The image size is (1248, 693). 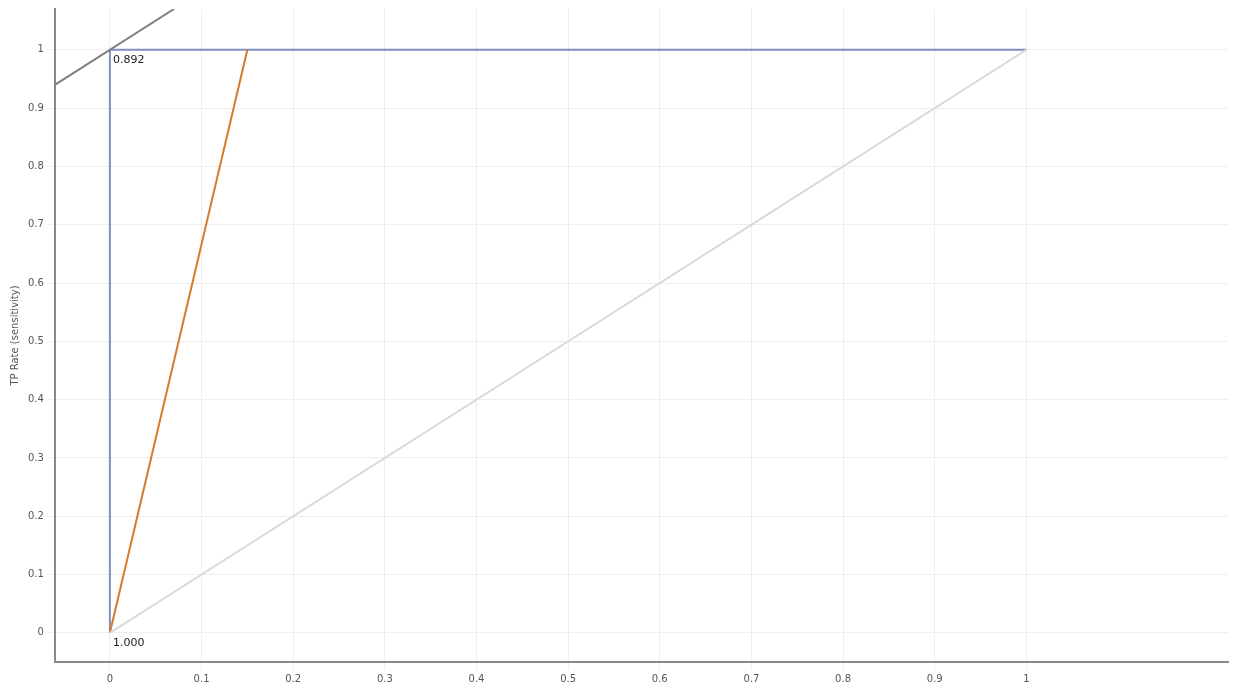 What do you see at coordinates (14, 336) in the screenshot?
I see `y-axis-title: TP Rate (sensitivity)` at bounding box center [14, 336].